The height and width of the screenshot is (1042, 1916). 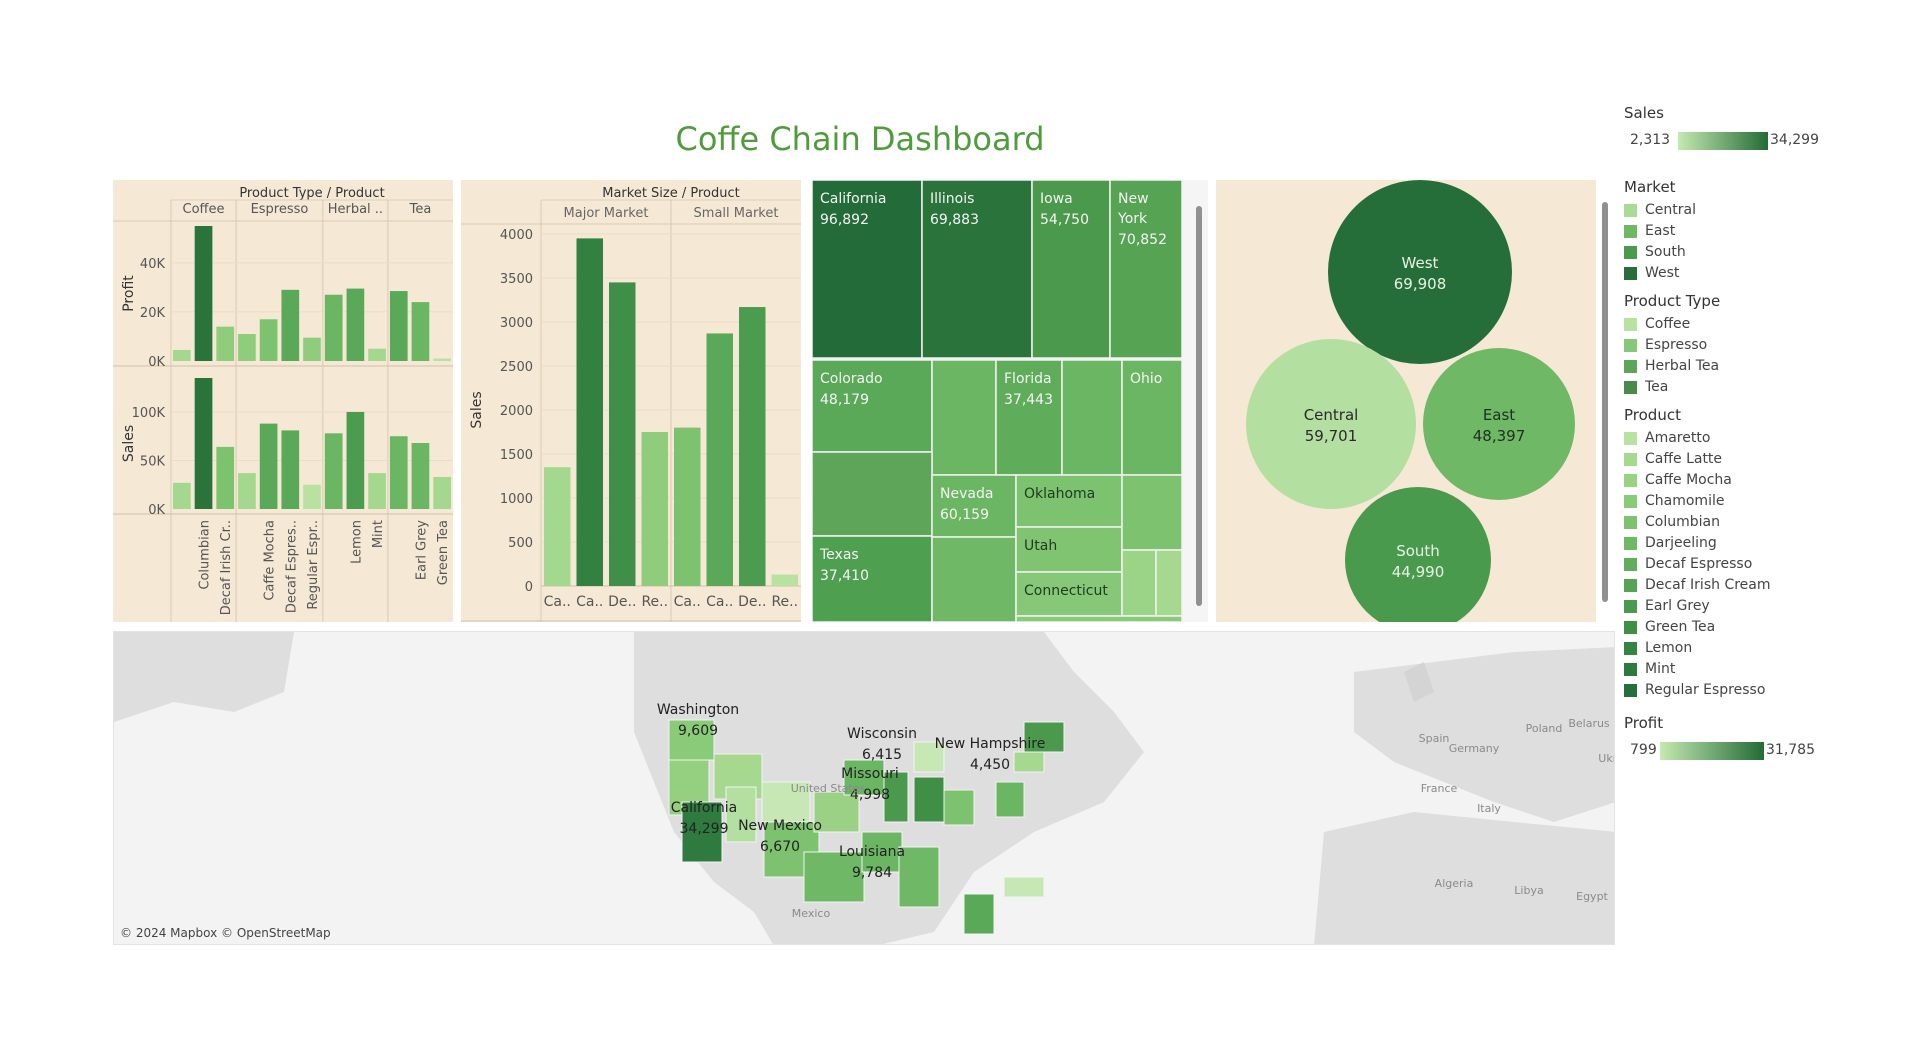 What do you see at coordinates (129, 293) in the screenshot?
I see `chart1-ylabel-profit: Profit` at bounding box center [129, 293].